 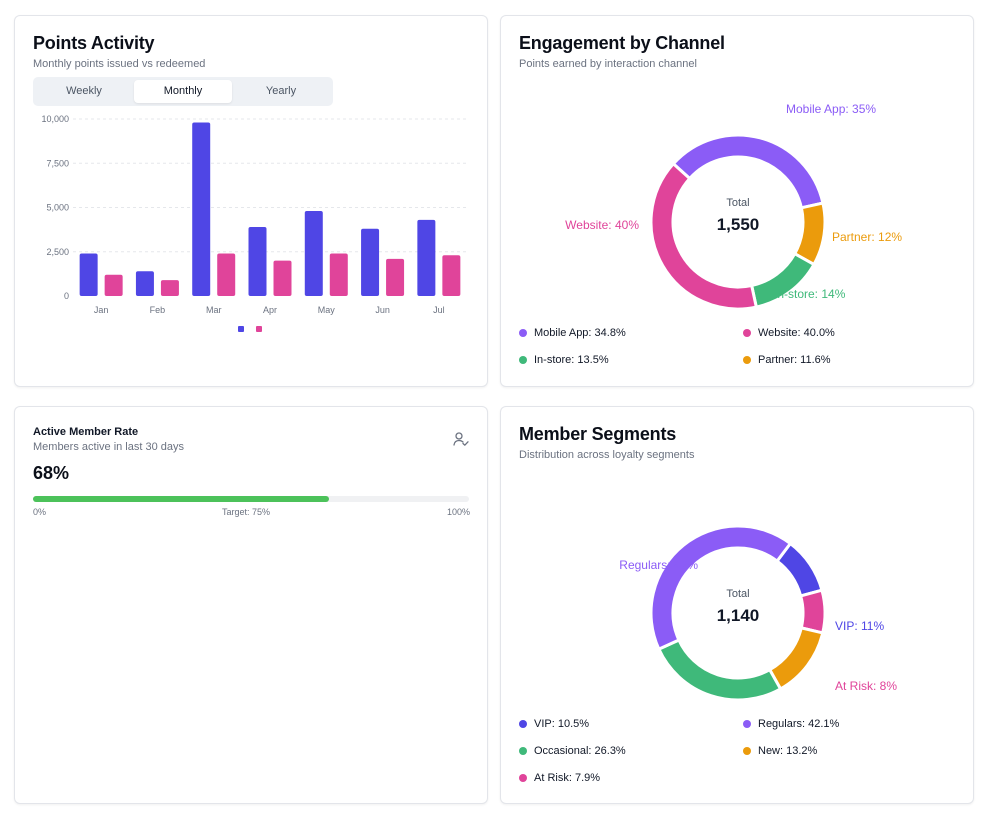 What do you see at coordinates (109, 447) in the screenshot?
I see `active-rate-subtitle: Members active in last 30 days` at bounding box center [109, 447].